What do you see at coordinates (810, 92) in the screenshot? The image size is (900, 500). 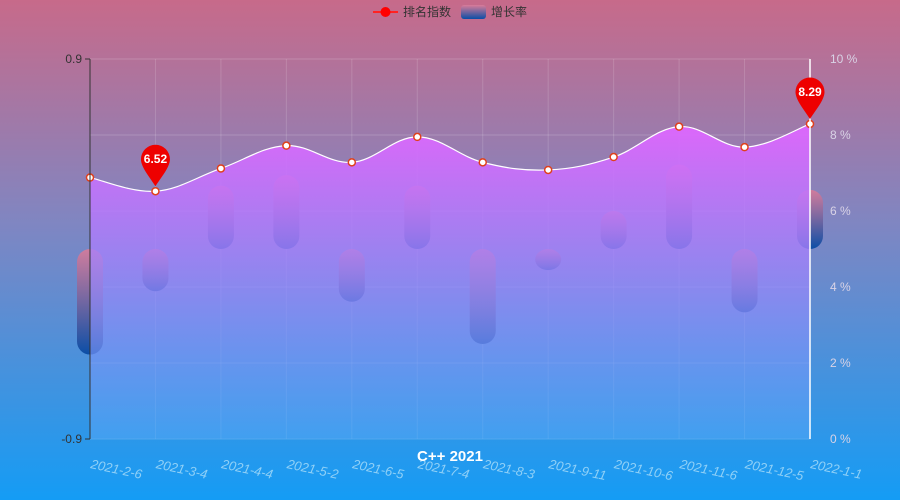 I see `pin-label: 8.29` at bounding box center [810, 92].